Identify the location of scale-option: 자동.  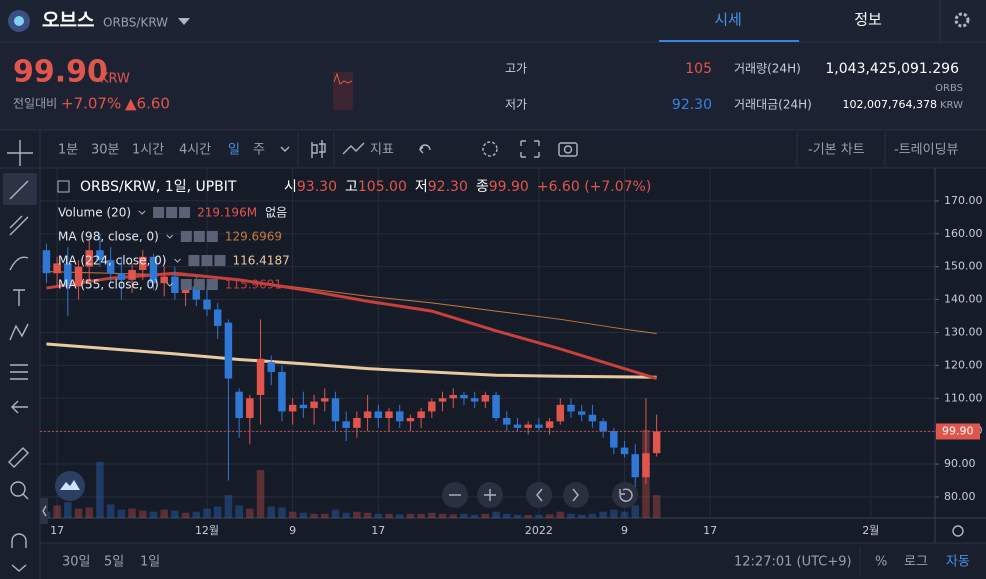
(958, 562).